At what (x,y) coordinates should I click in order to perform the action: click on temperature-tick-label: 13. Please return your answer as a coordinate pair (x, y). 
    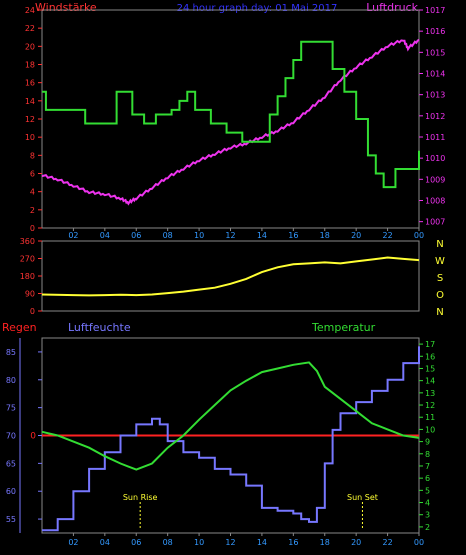
    Looking at the image, I should click on (430, 393).